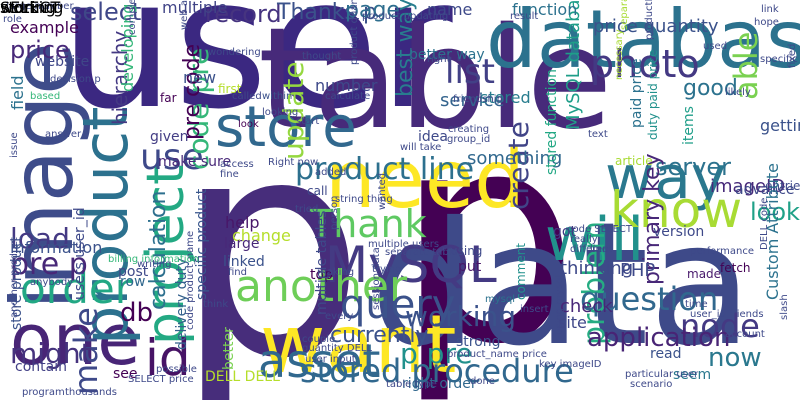 The height and width of the screenshot is (400, 800). Describe the element at coordinates (586, 306) in the screenshot. I see `word-check: check` at that location.